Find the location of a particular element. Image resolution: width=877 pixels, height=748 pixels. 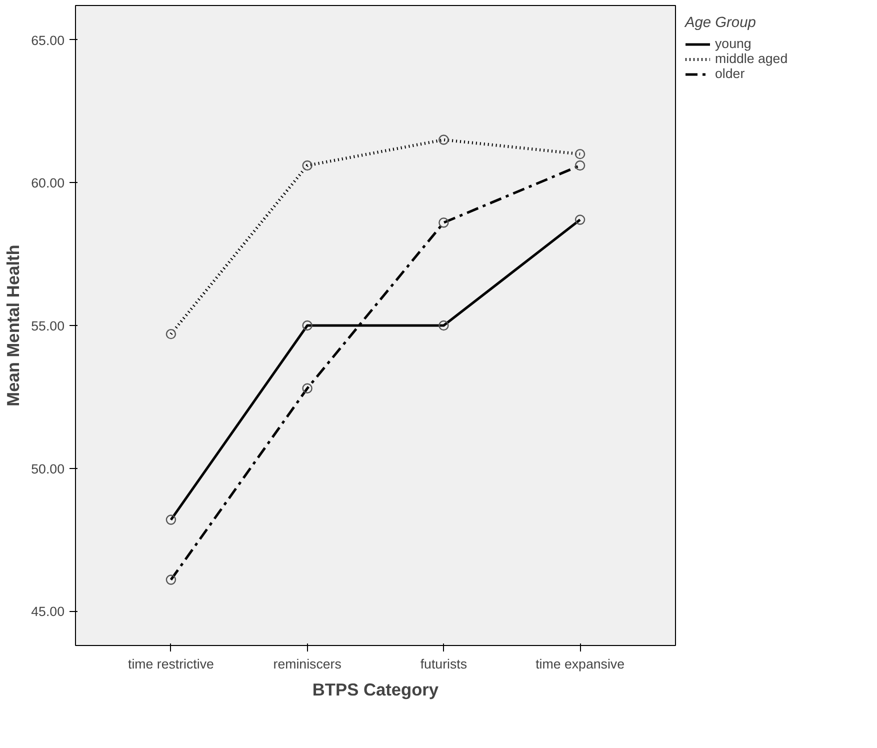

legend-title: Age Group is located at coordinates (721, 23).